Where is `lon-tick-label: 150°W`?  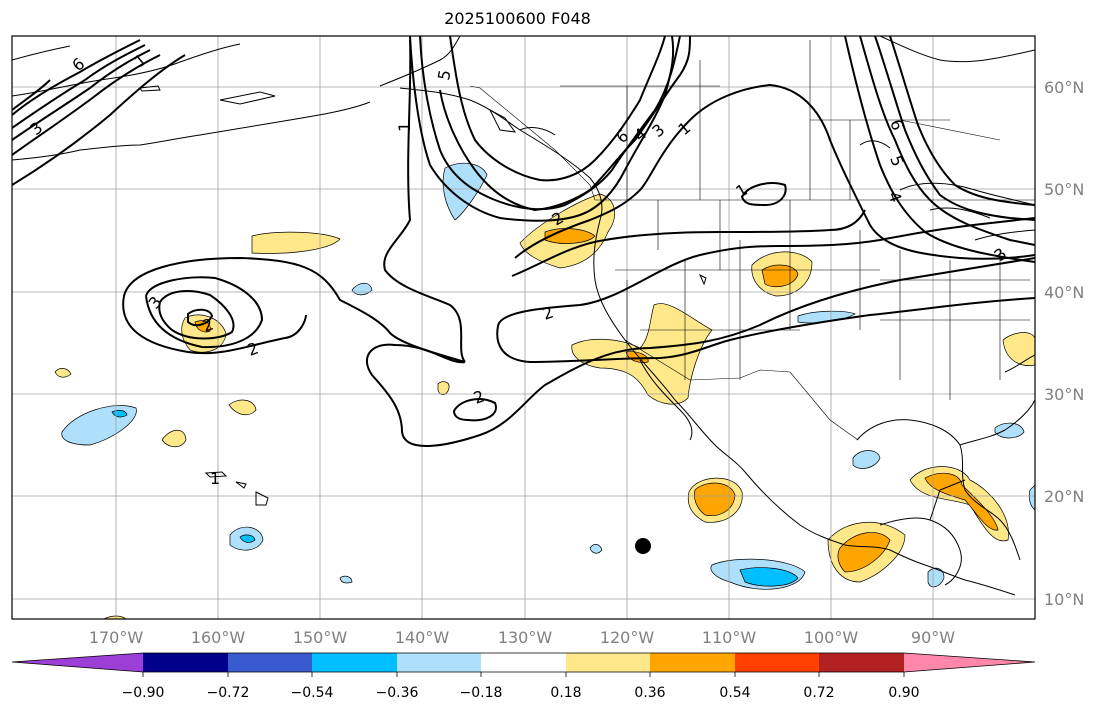
lon-tick-label: 150°W is located at coordinates (320, 637).